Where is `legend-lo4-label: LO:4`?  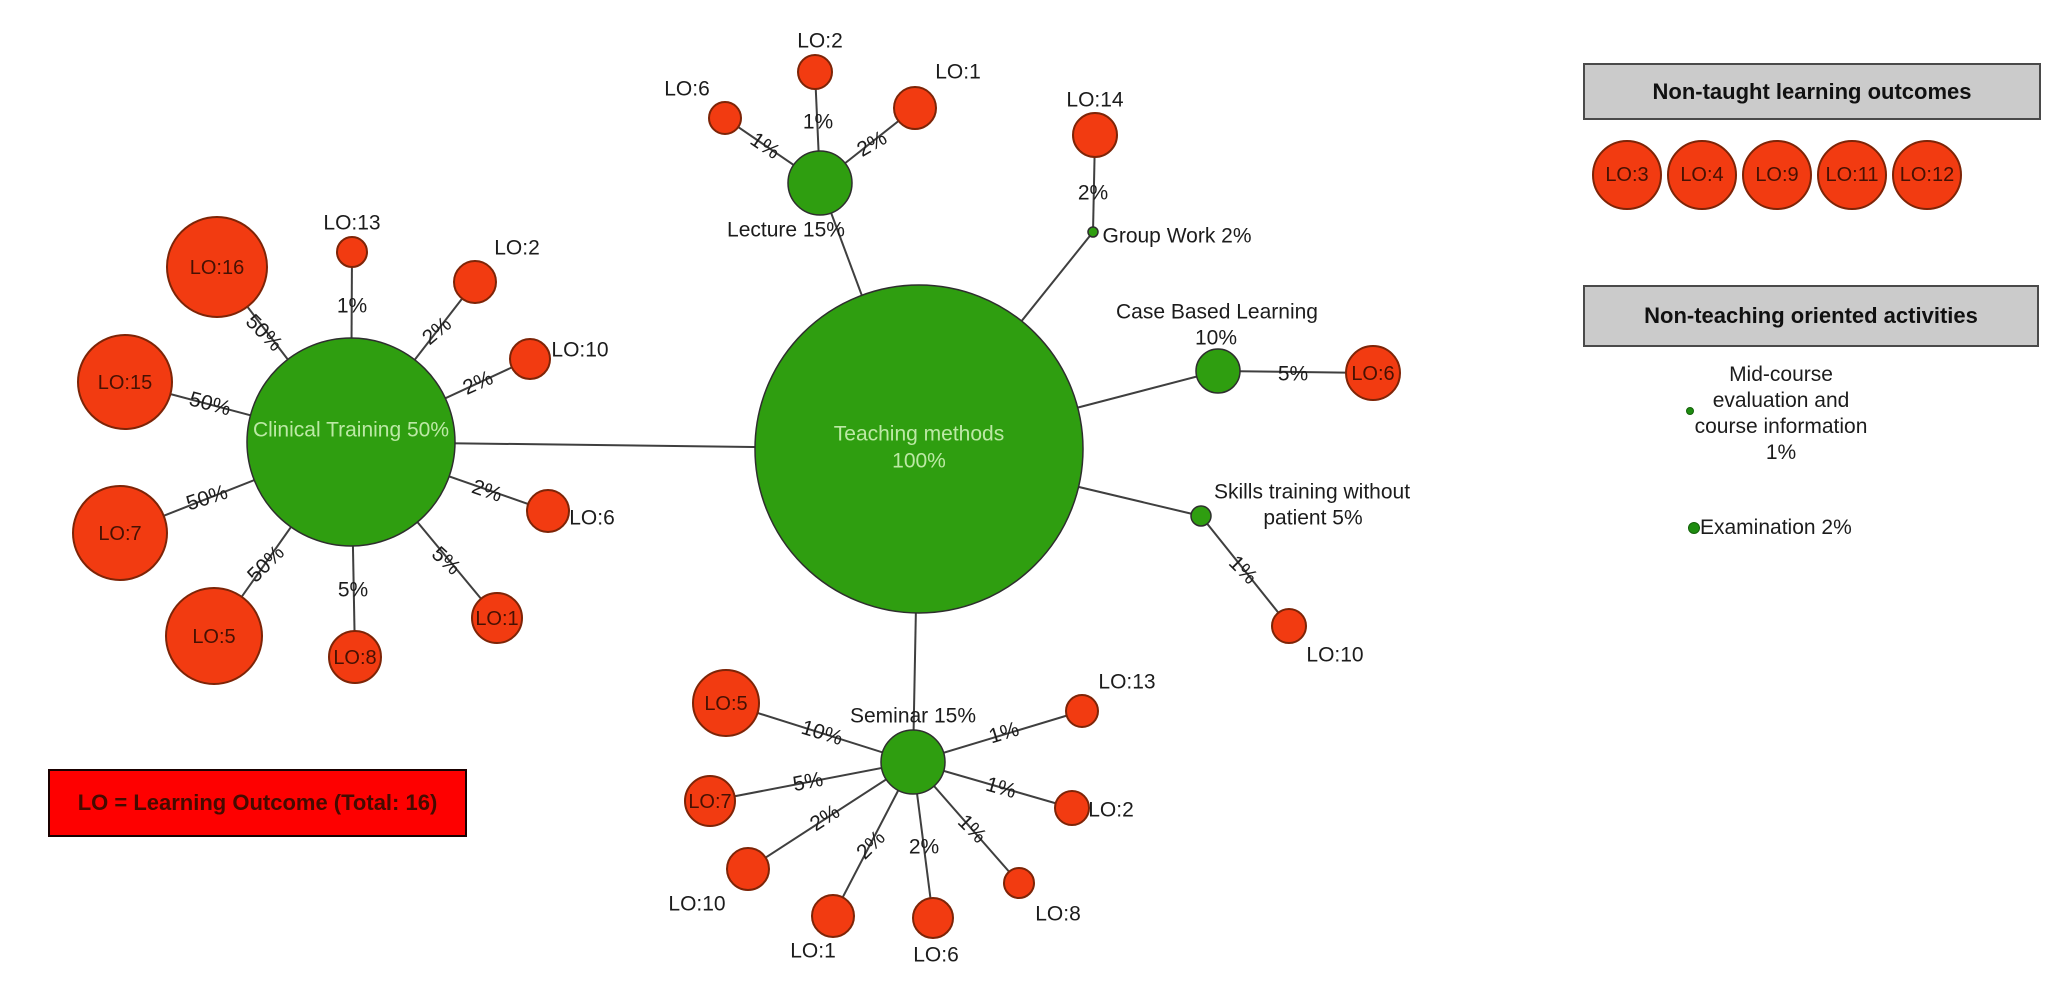 legend-lo4-label: LO:4 is located at coordinates (1702, 174).